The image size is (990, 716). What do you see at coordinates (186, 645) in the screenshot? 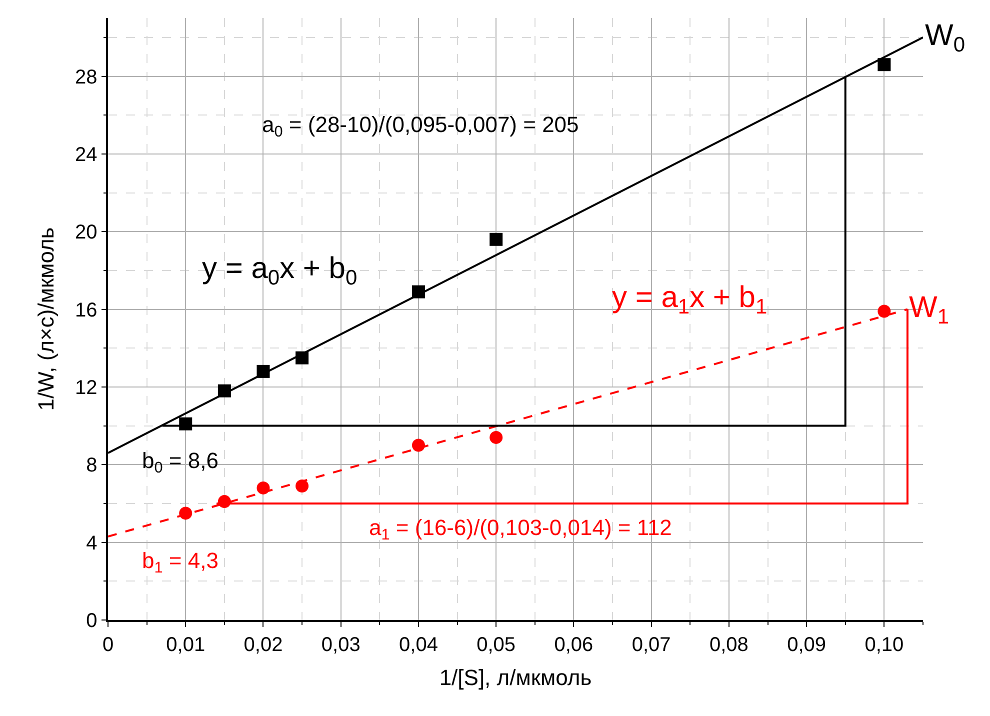
I see `x-tick-label: 0,01` at bounding box center [186, 645].